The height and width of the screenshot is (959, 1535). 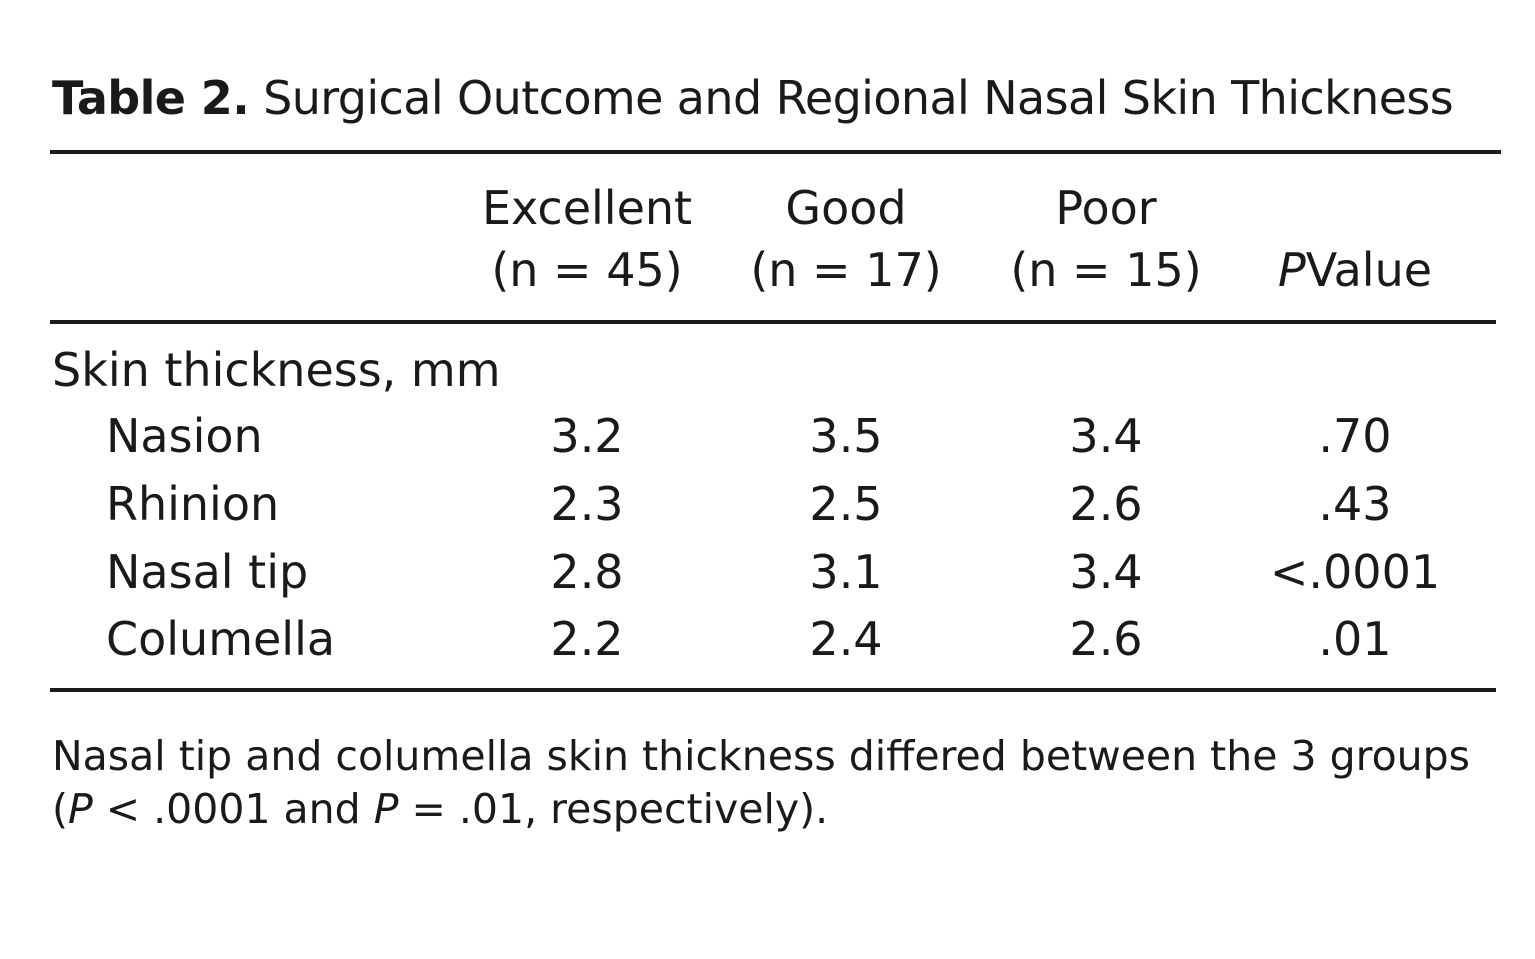 What do you see at coordinates (1106, 208) in the screenshot?
I see `column-header-poor: Poor` at bounding box center [1106, 208].